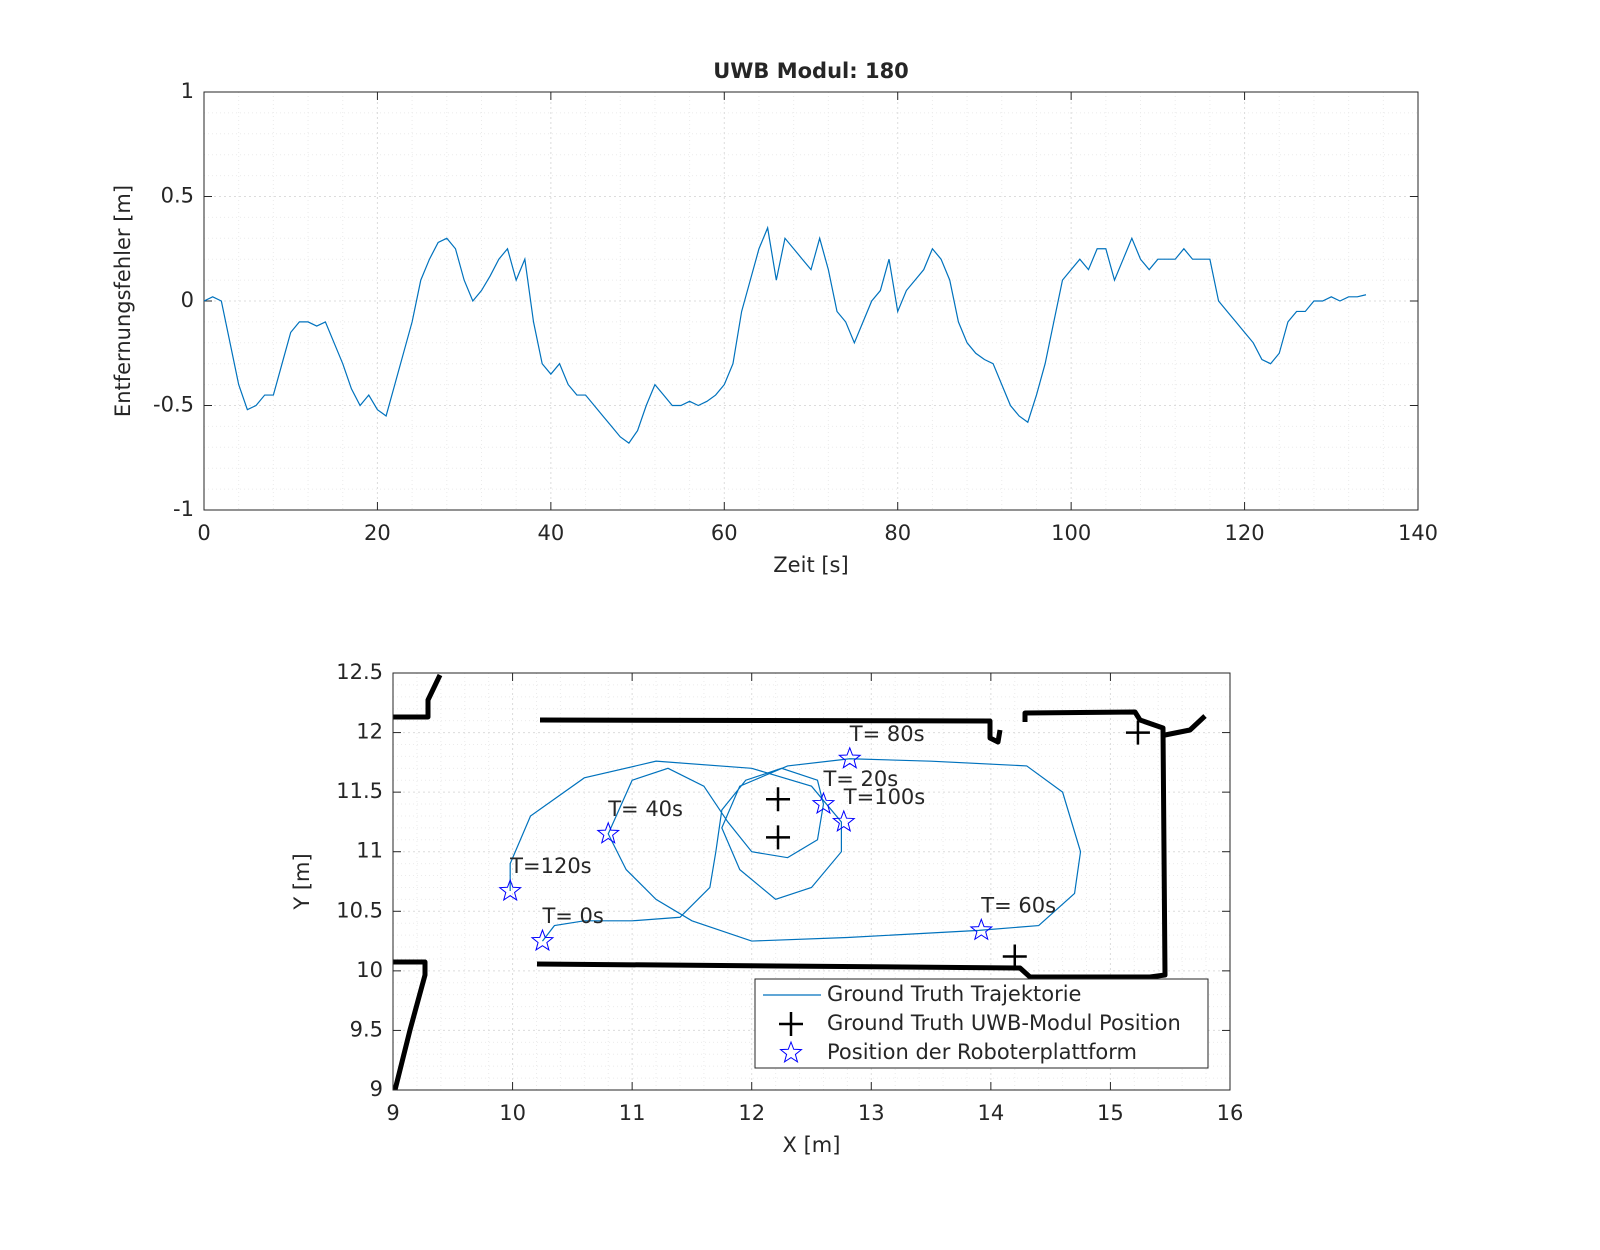  What do you see at coordinates (887, 734) in the screenshot?
I see `annotation: T= 80s` at bounding box center [887, 734].